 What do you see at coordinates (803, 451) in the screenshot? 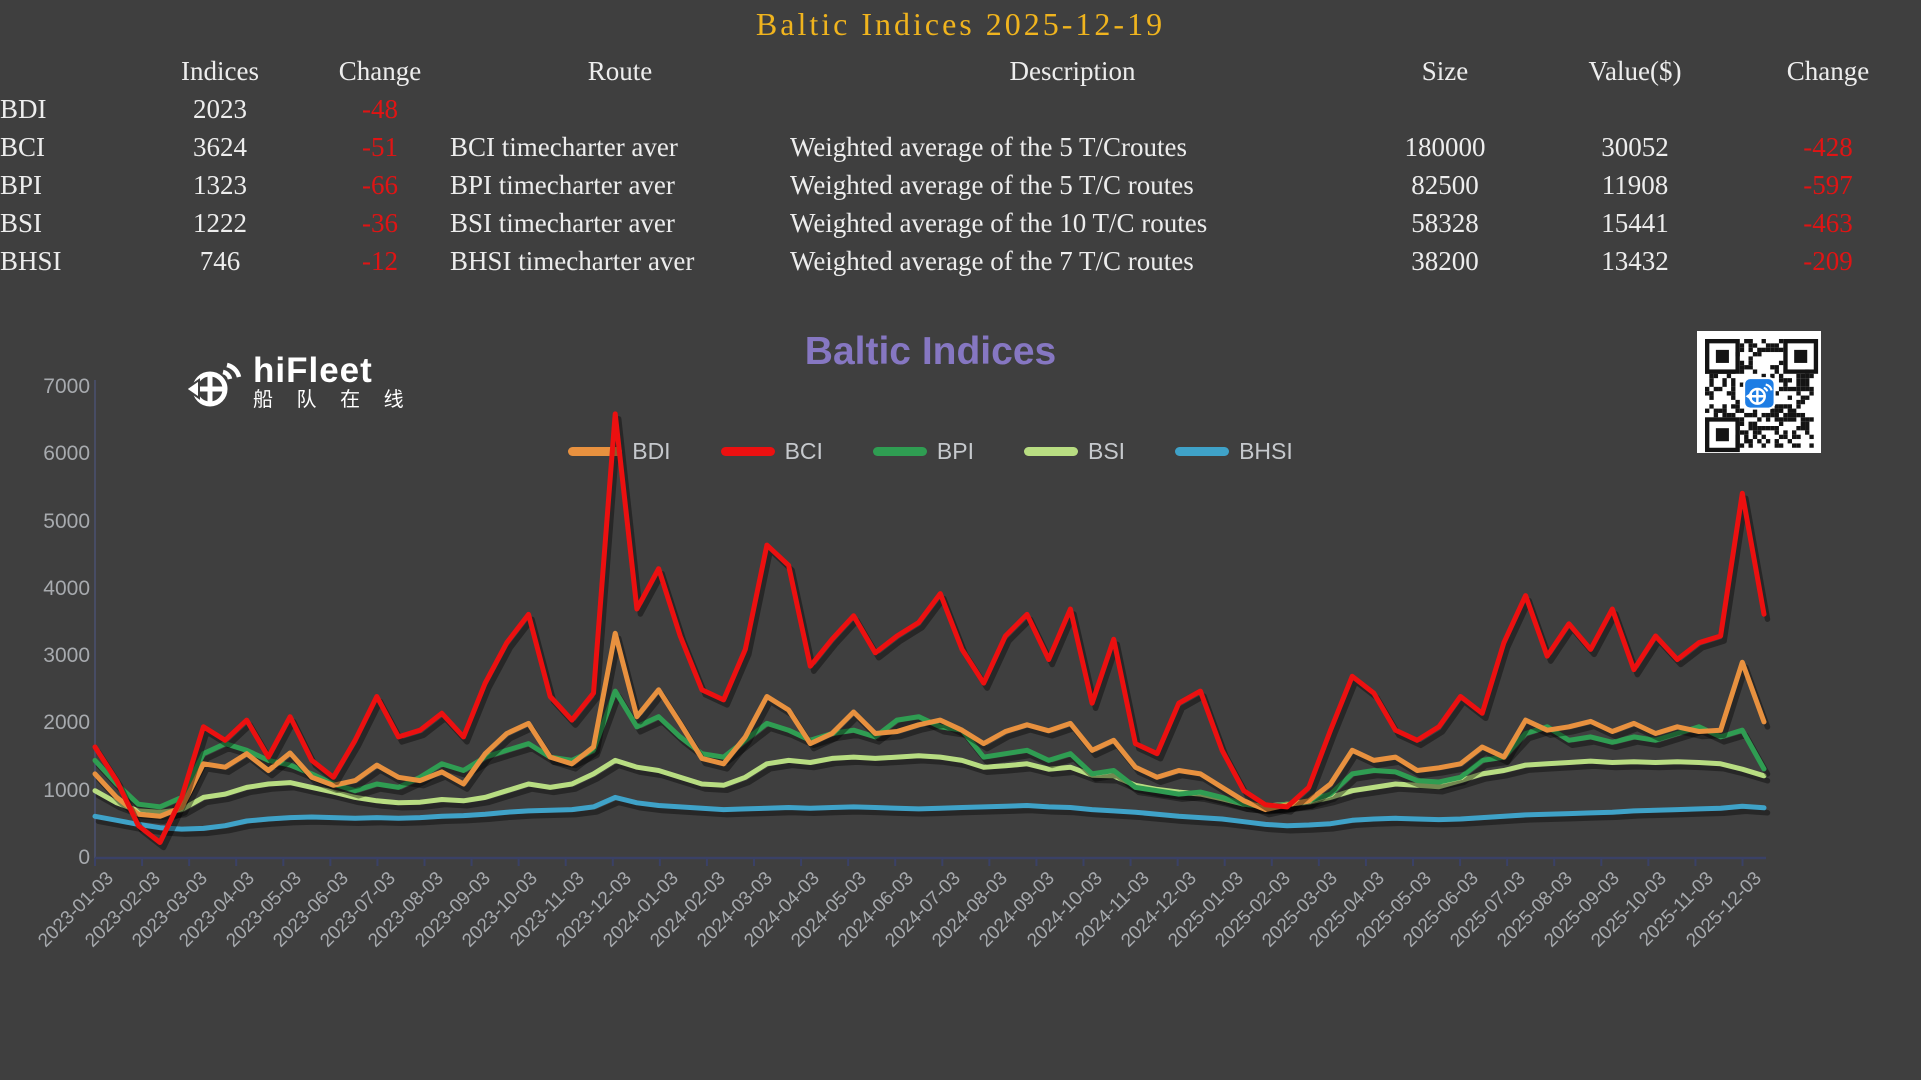
I see `legend-label-BCI: BCI` at bounding box center [803, 451].